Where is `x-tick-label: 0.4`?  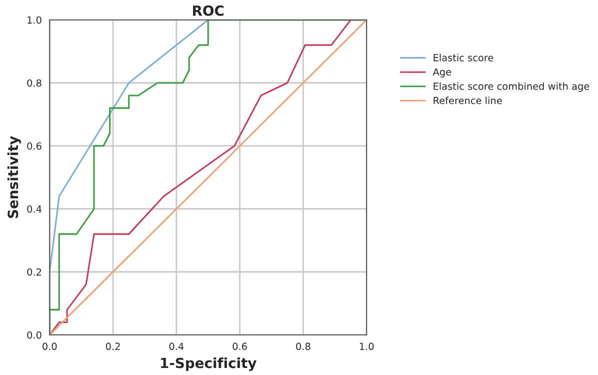 x-tick-label: 0.4 is located at coordinates (176, 346).